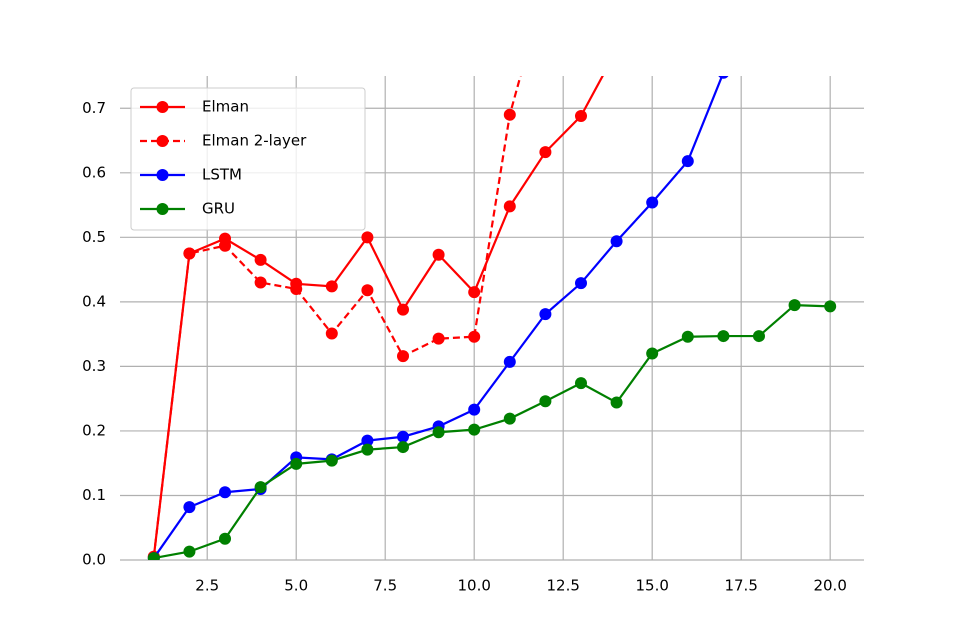 The image size is (960, 640). What do you see at coordinates (829, 586) in the screenshot?
I see `x-tick-label: 20.0` at bounding box center [829, 586].